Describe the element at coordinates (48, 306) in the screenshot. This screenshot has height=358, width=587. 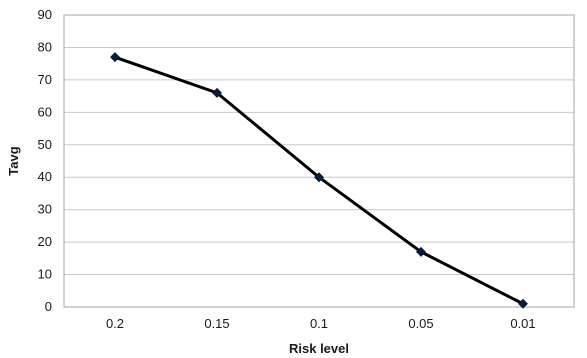
I see `y-tick-label: 0` at that location.